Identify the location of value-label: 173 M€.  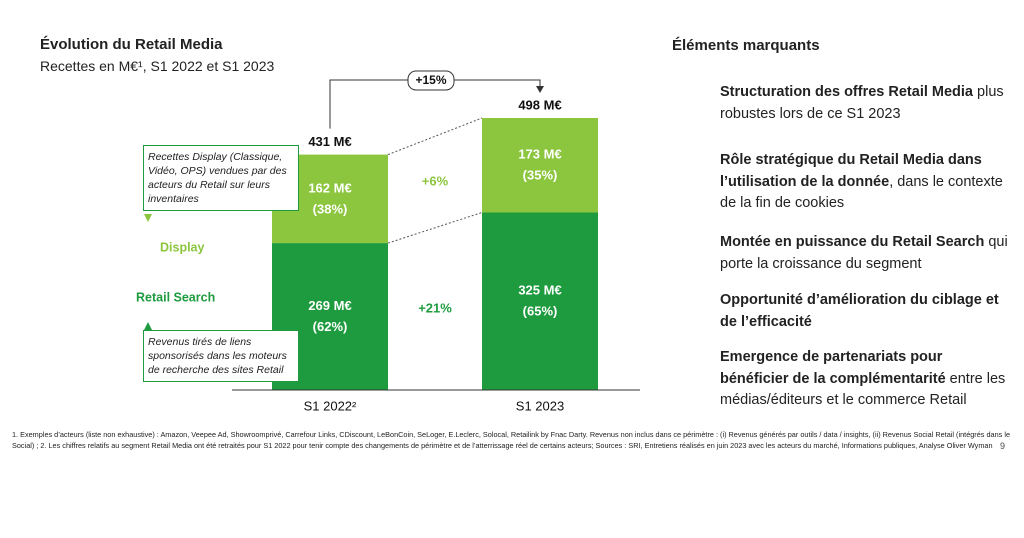
(539, 154).